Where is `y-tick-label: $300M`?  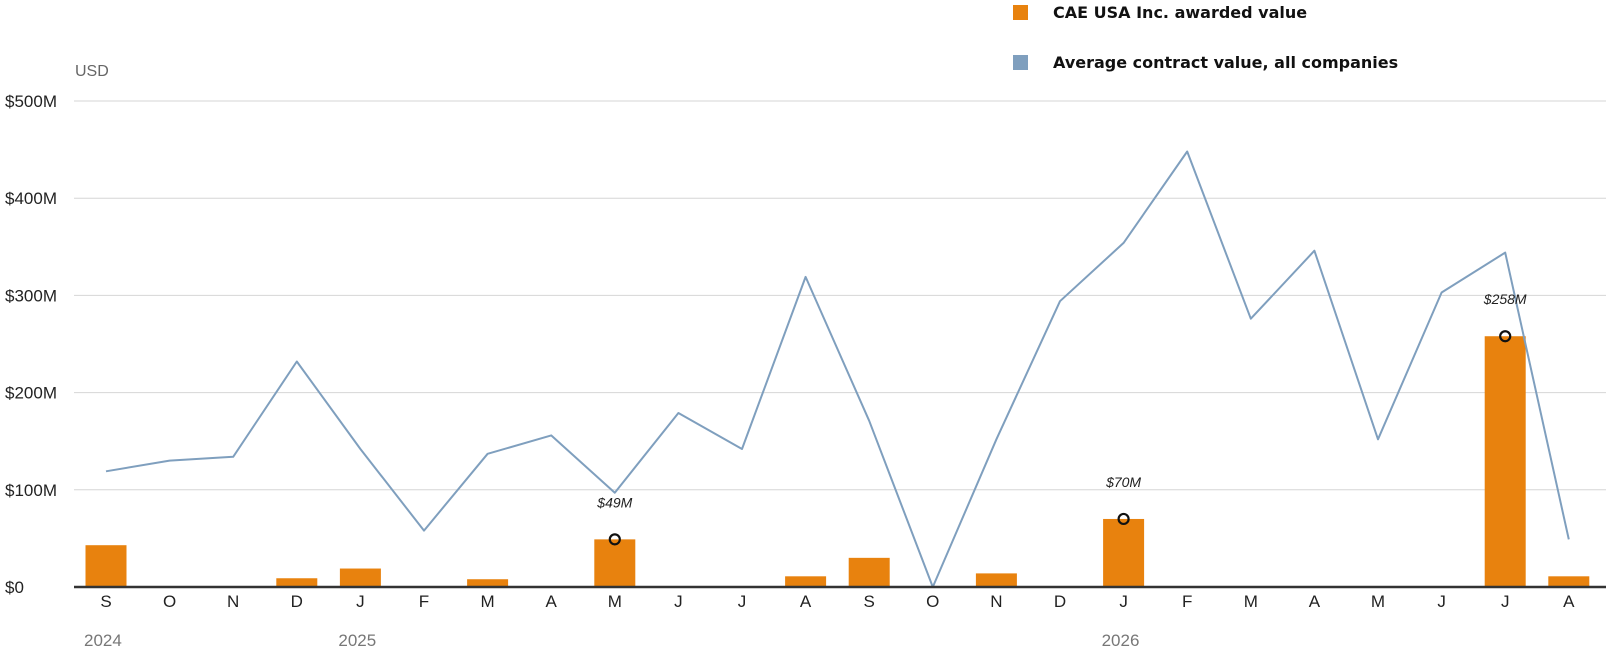
y-tick-label: $300M is located at coordinates (31, 295).